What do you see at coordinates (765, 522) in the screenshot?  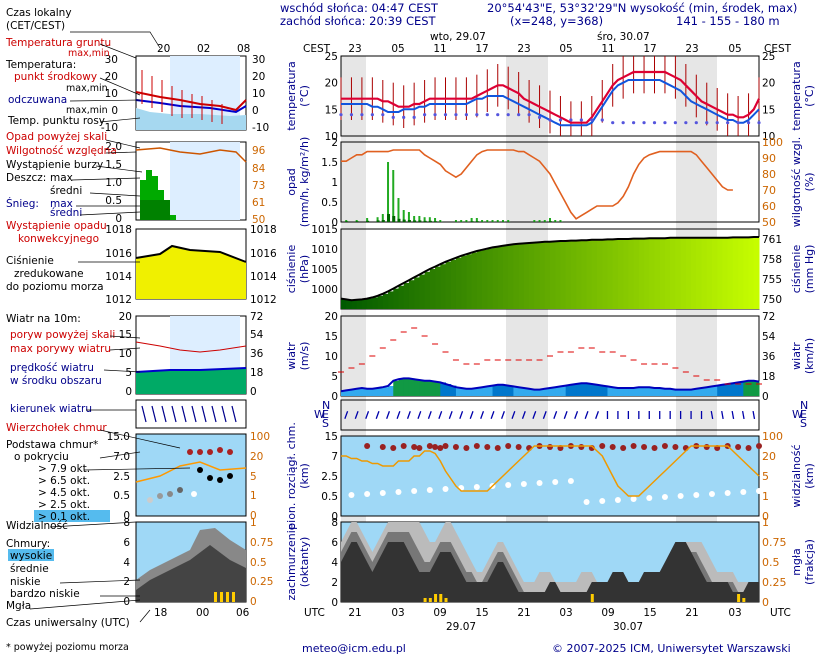 I see `fog-y-tick: 1` at bounding box center [765, 522].